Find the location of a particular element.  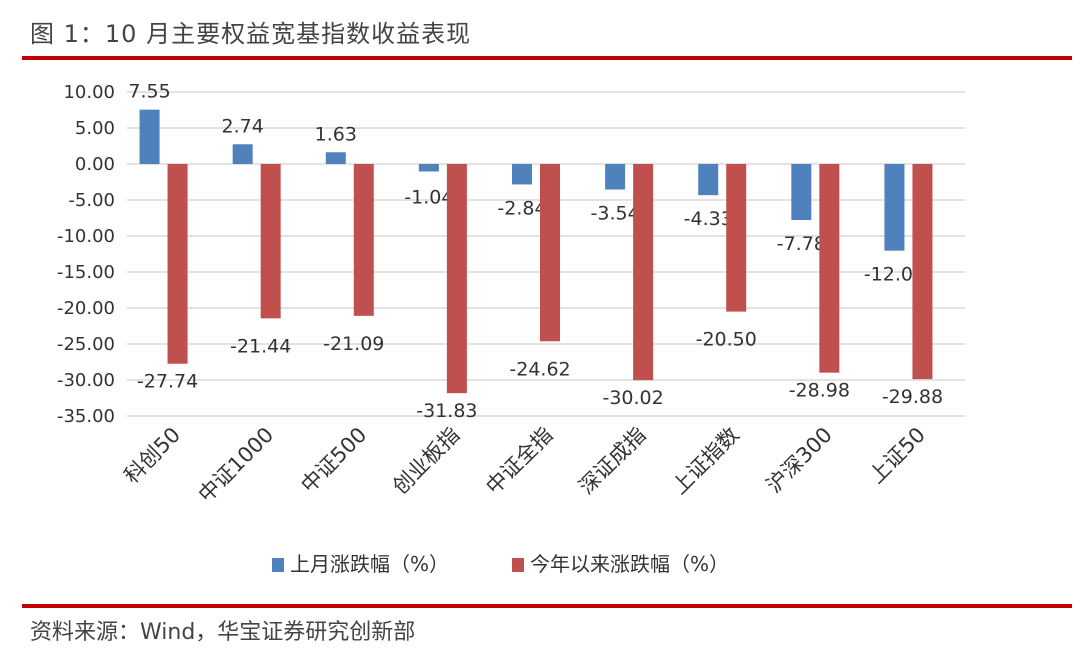

x-category-label-1: 中证1000 is located at coordinates (236, 465).